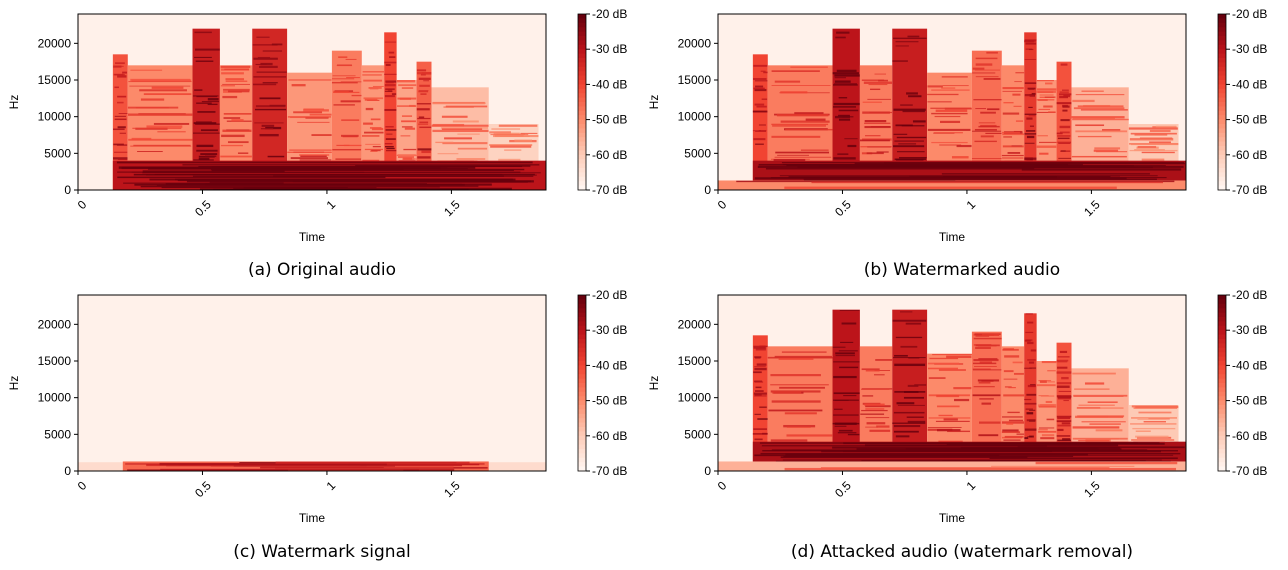  What do you see at coordinates (312, 237) in the screenshot?
I see `x-axis-label: Time` at bounding box center [312, 237].